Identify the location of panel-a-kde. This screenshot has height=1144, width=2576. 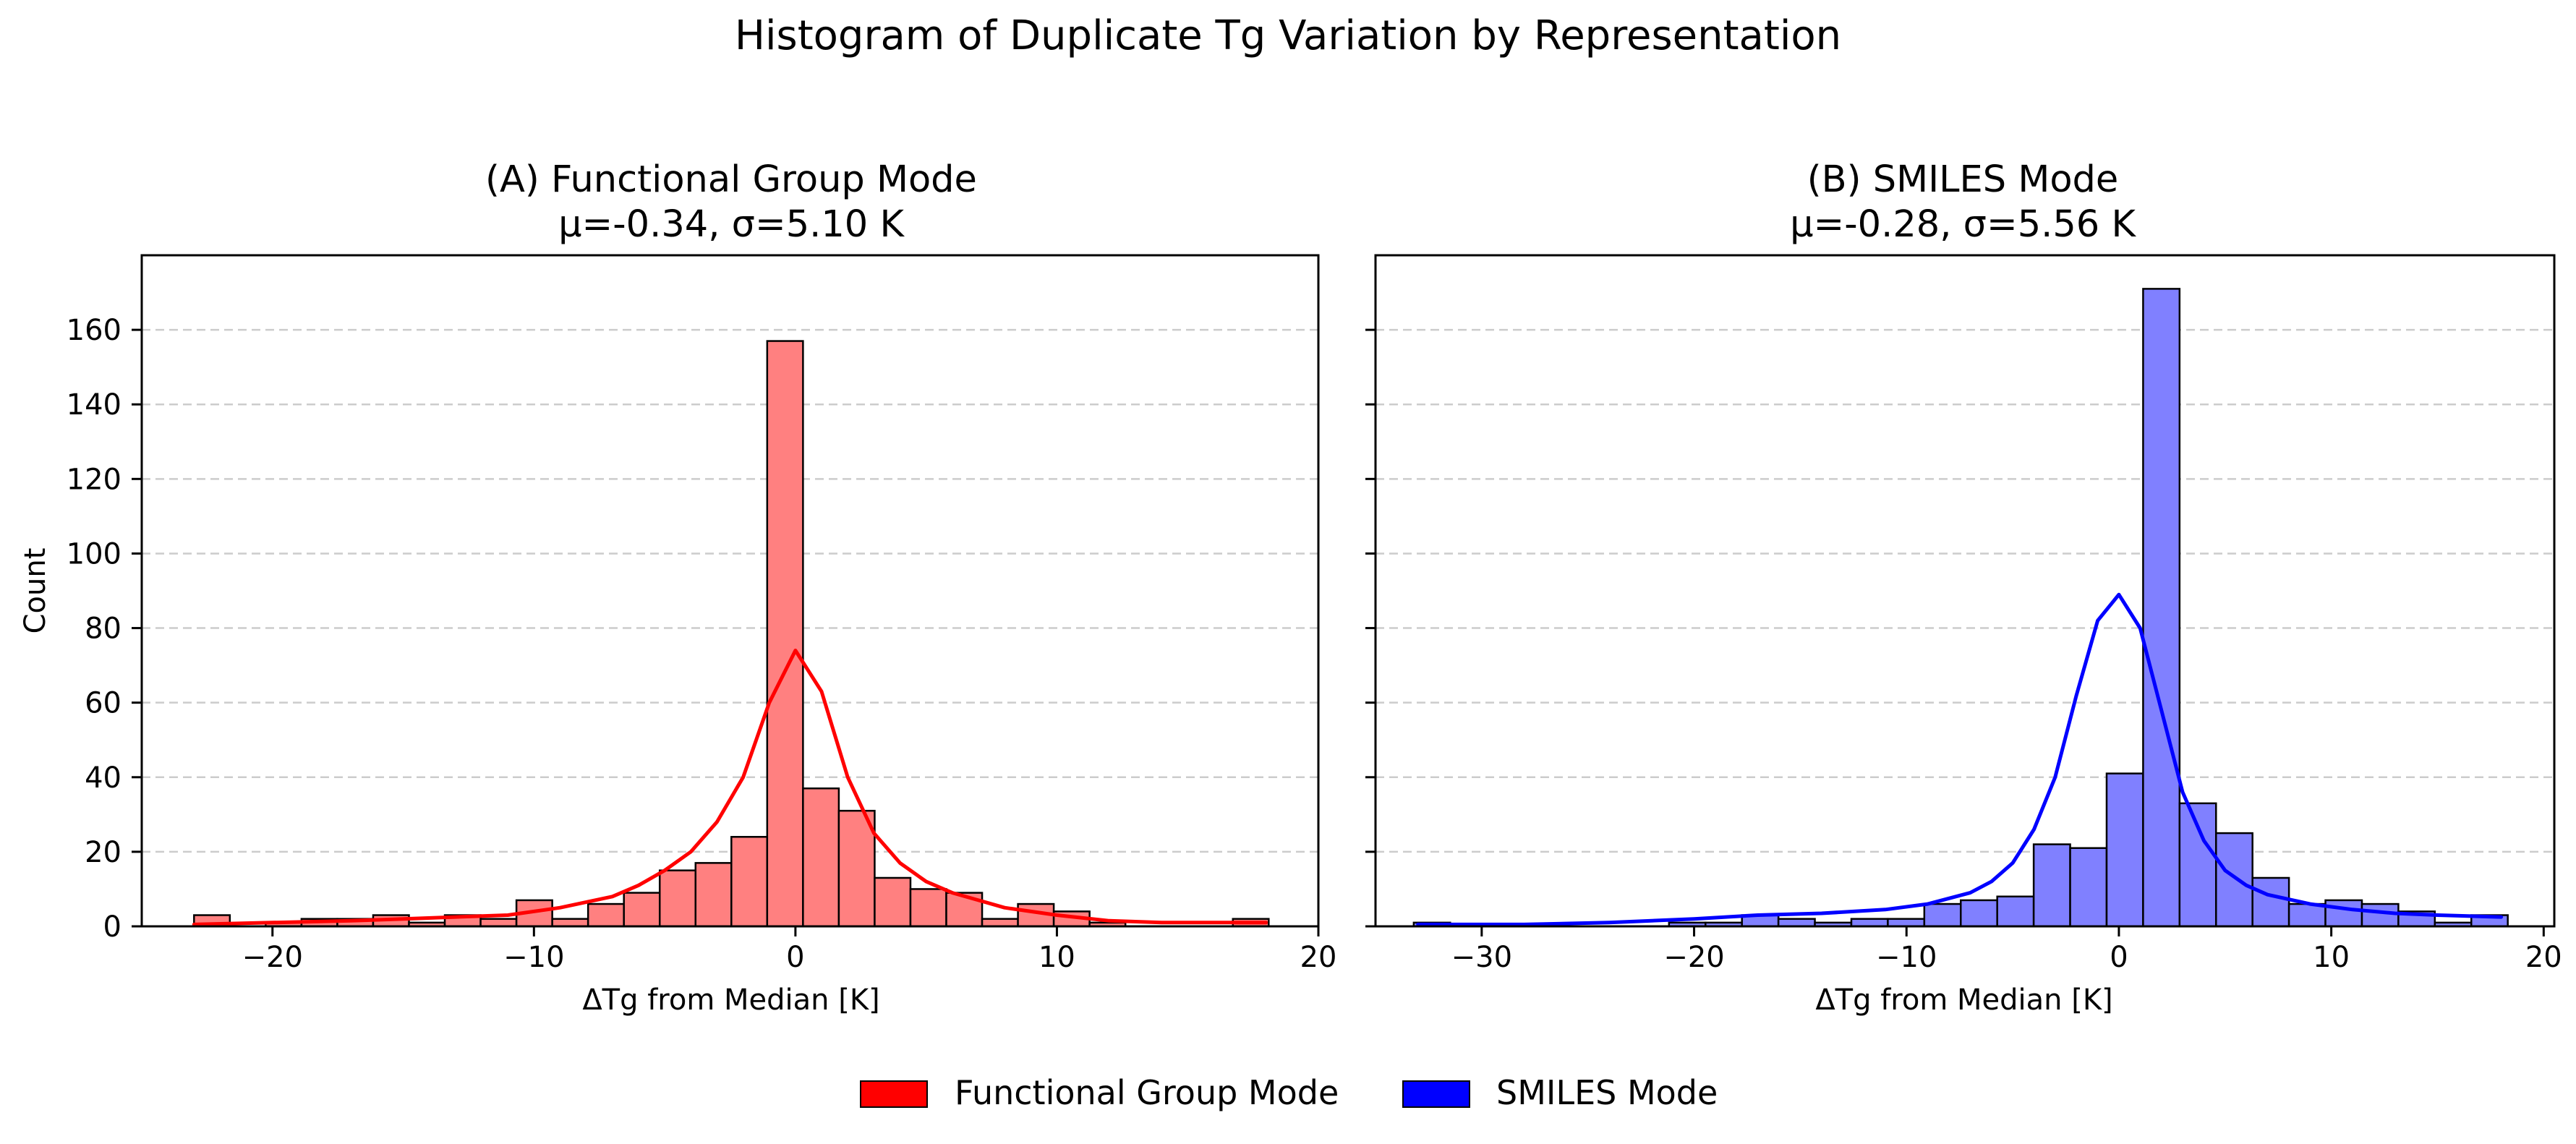
(730, 788).